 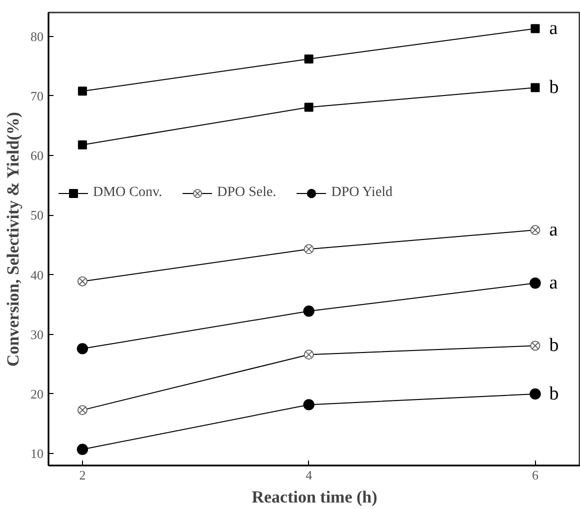 What do you see at coordinates (362, 193) in the screenshot?
I see `legend-label: DPO Yield` at bounding box center [362, 193].